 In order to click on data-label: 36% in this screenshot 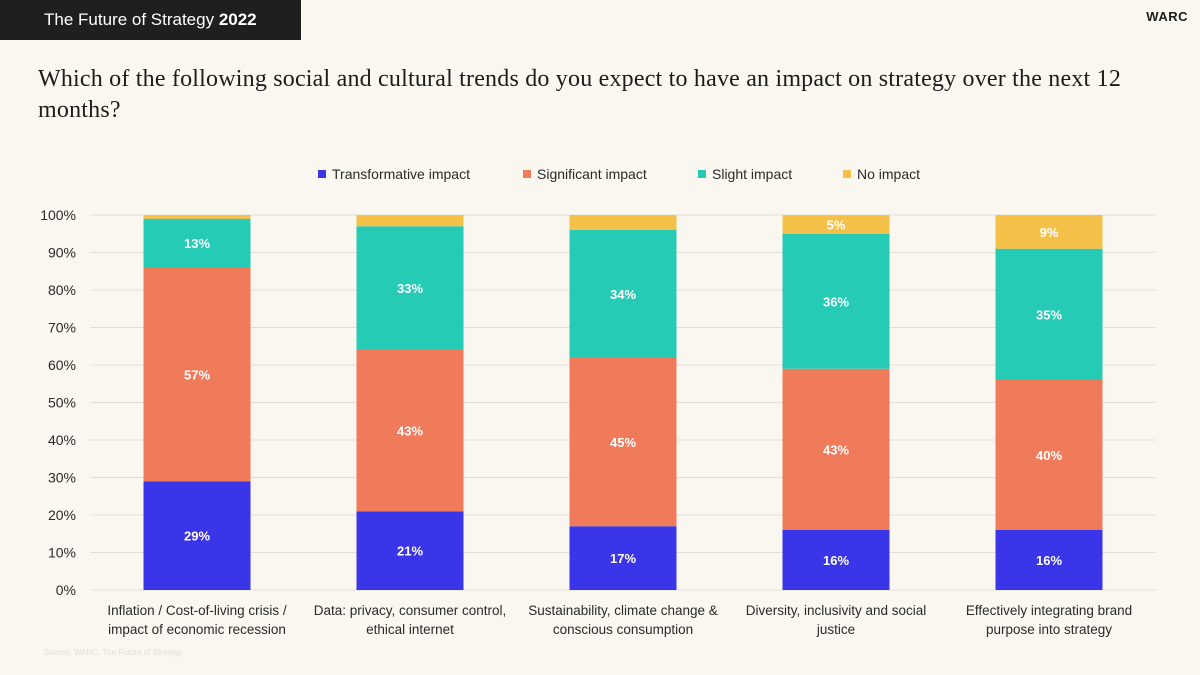, I will do `click(836, 301)`.